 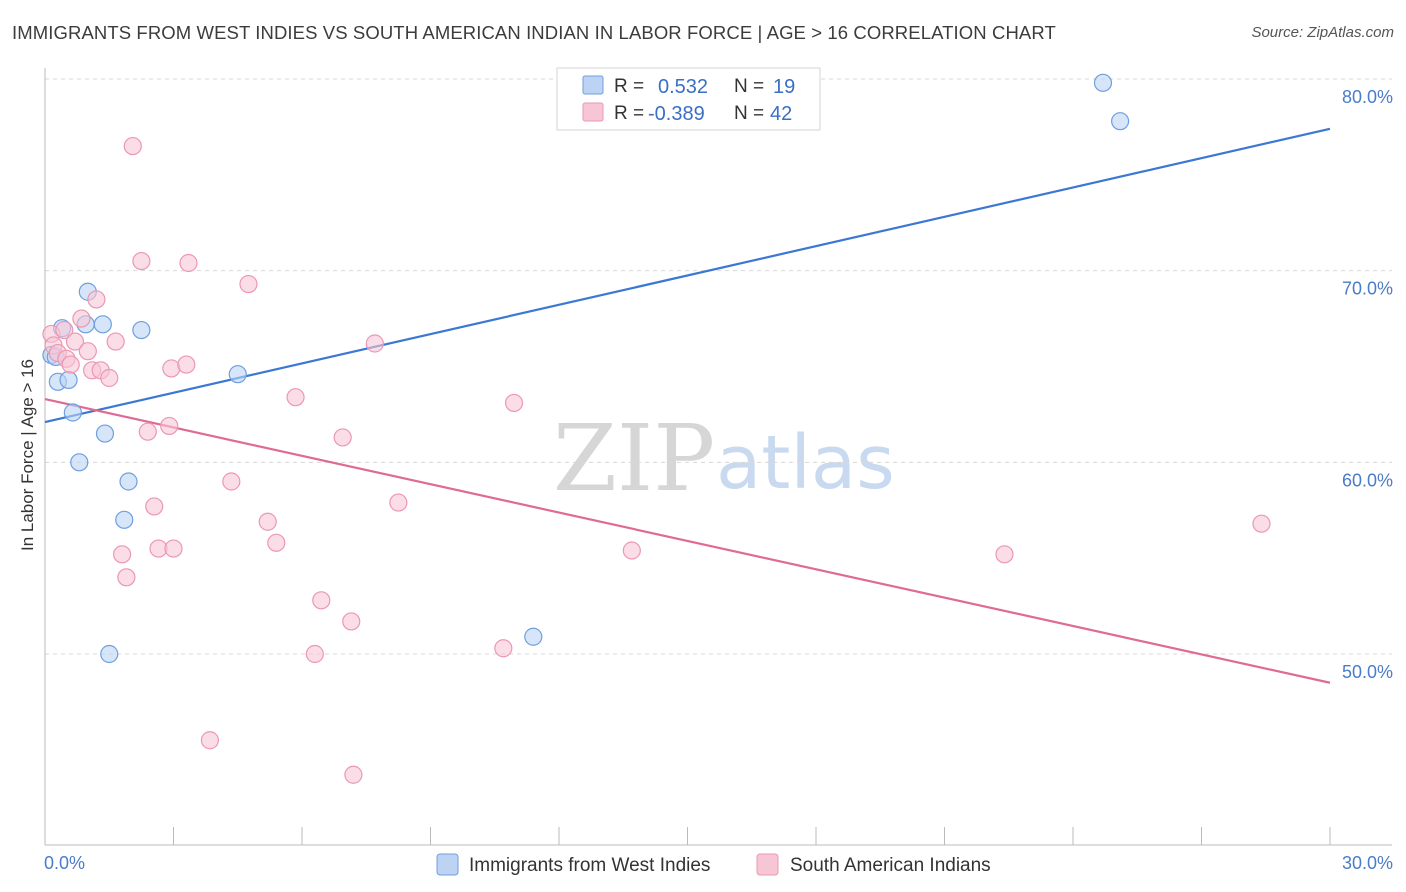 I want to click on legend-r-value-2: -0.389, so click(x=676, y=114).